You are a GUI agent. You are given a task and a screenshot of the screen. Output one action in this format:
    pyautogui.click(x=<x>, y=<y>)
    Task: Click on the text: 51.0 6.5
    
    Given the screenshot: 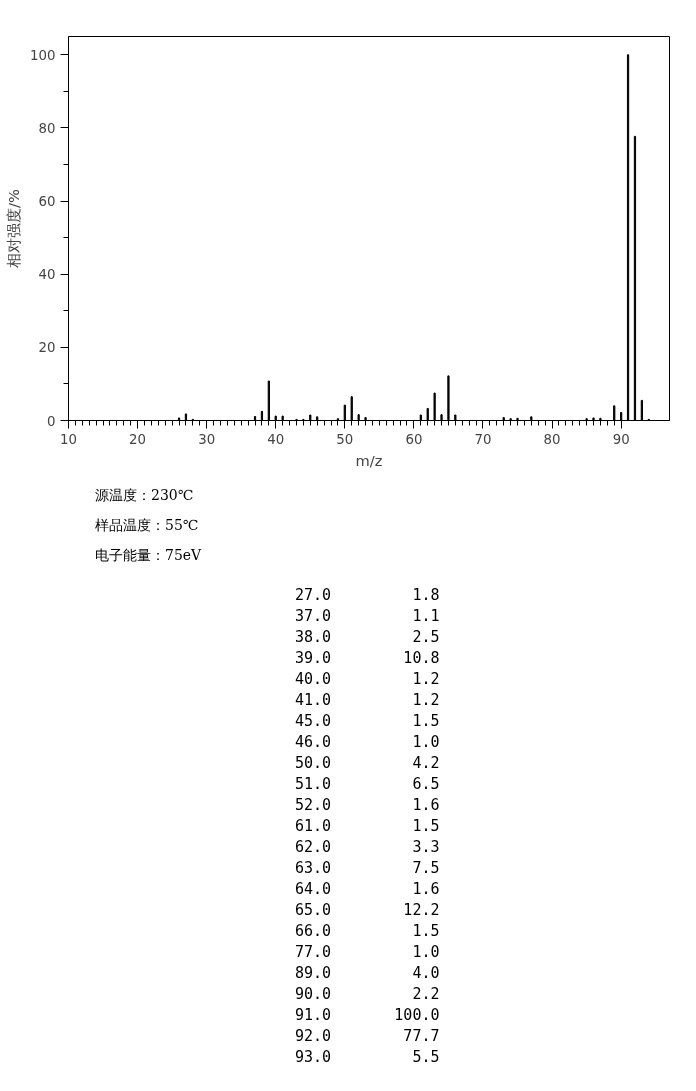 What is the action you would take?
    pyautogui.click(x=367, y=784)
    